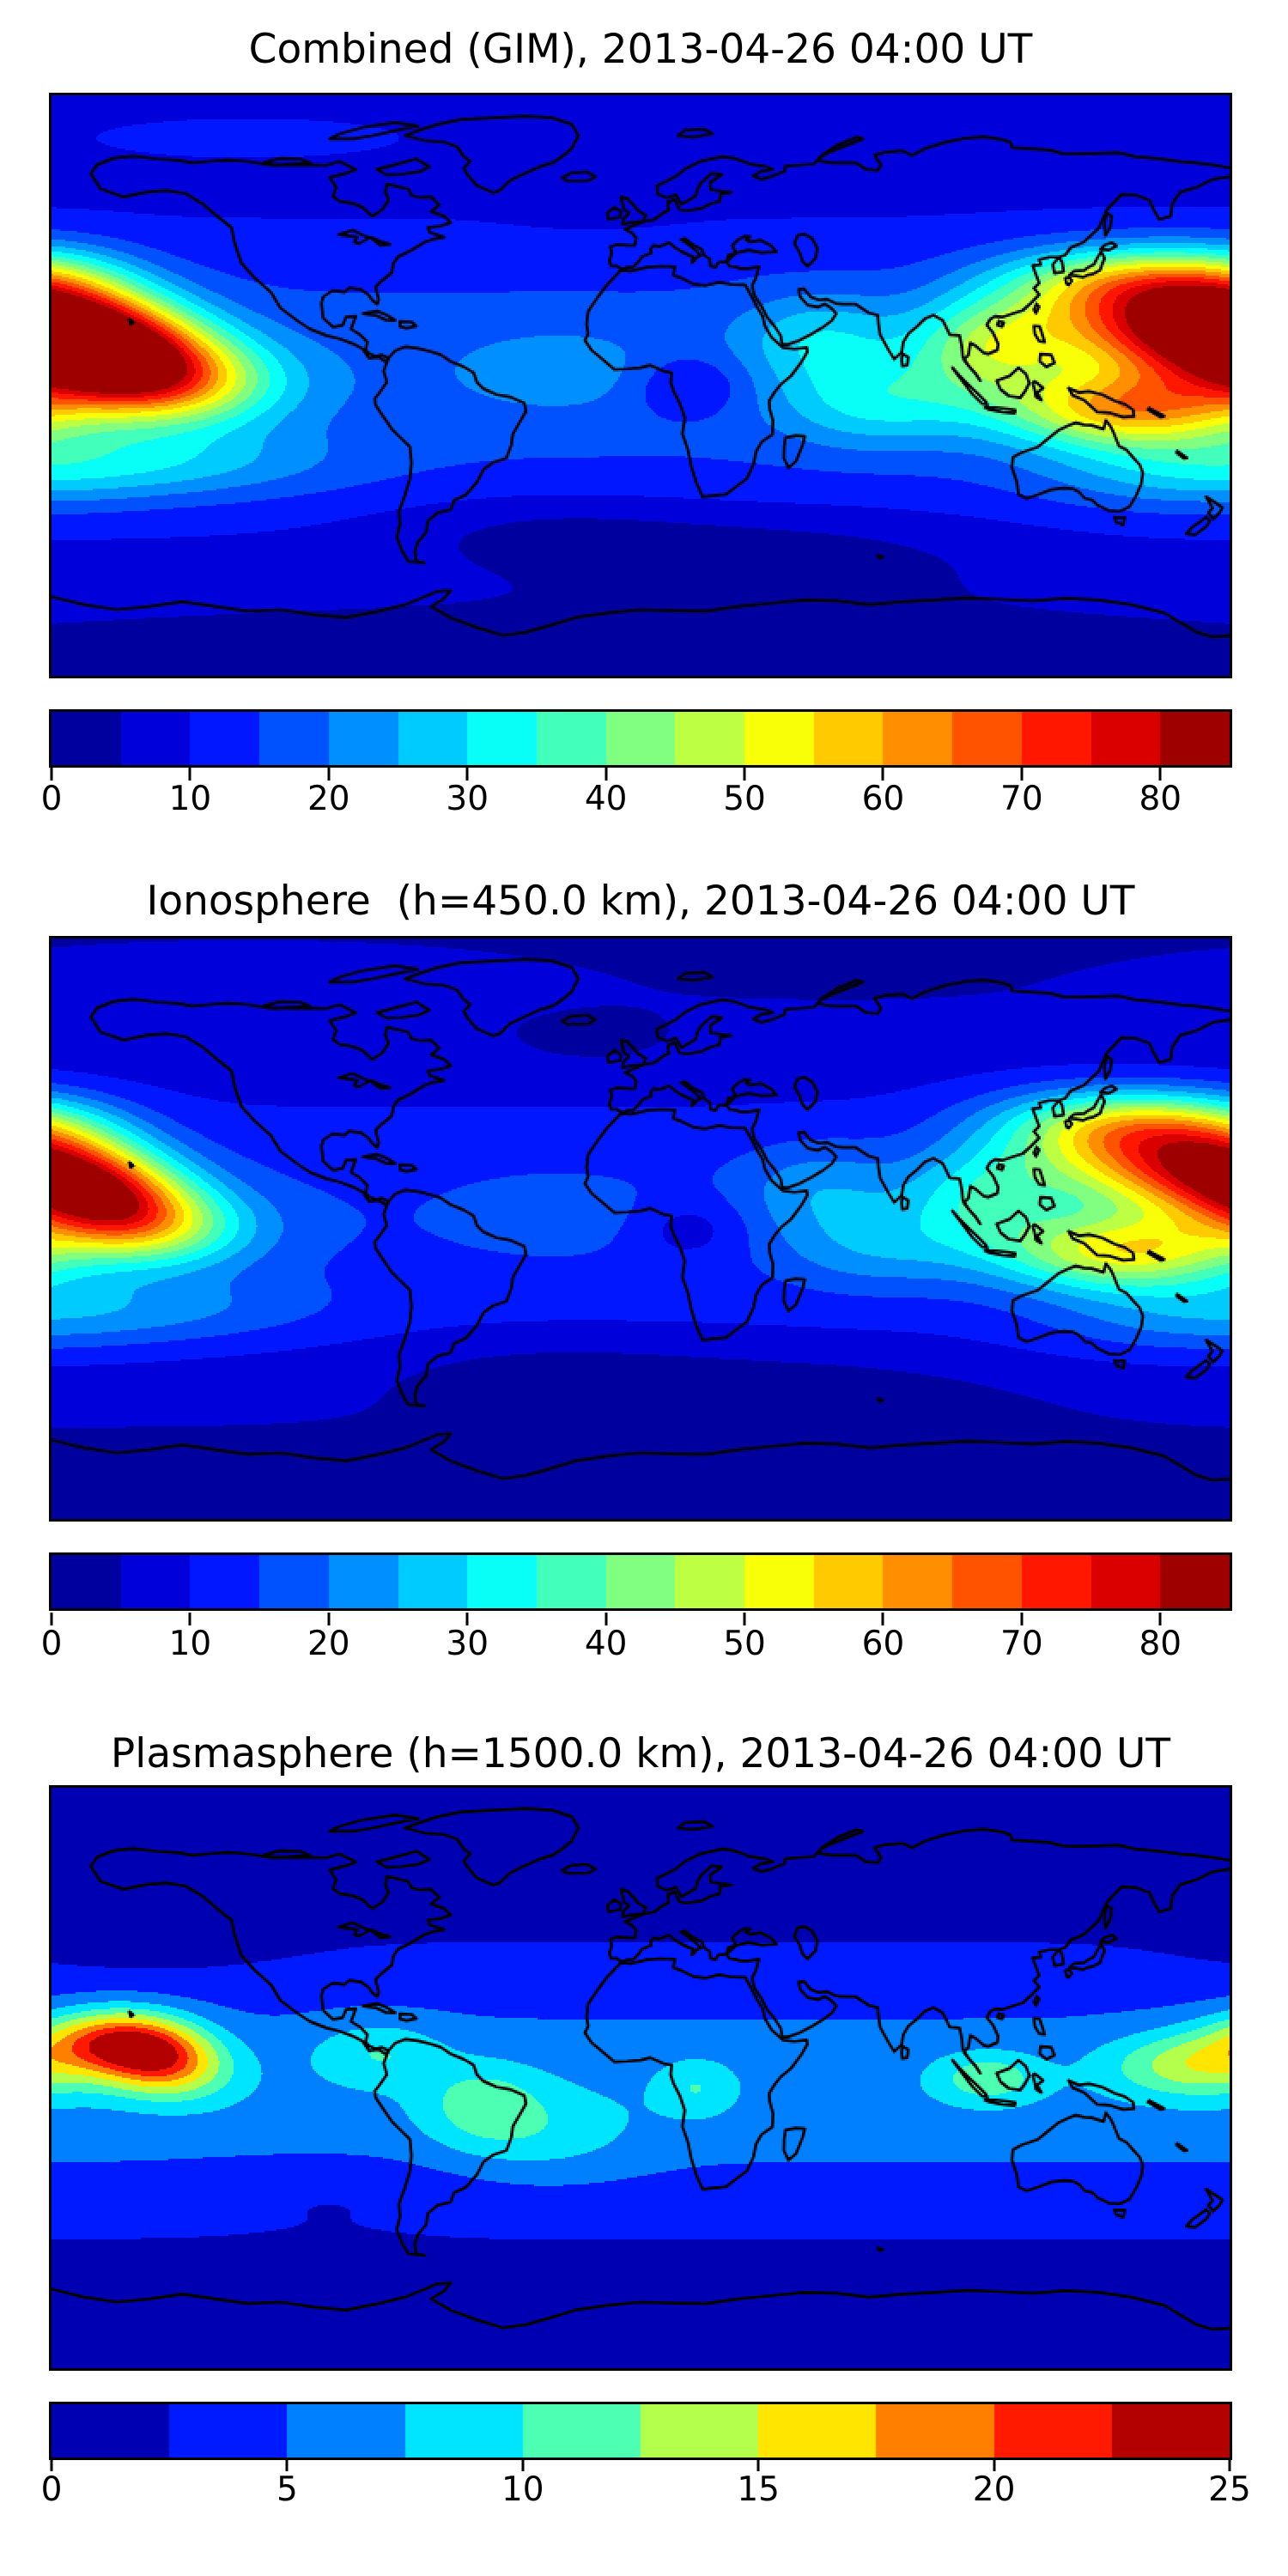 The width and height of the screenshot is (1288, 2576). I want to click on panel-title: Combined (GIM), 2013-04-26 04:00 UT, so click(640, 49).